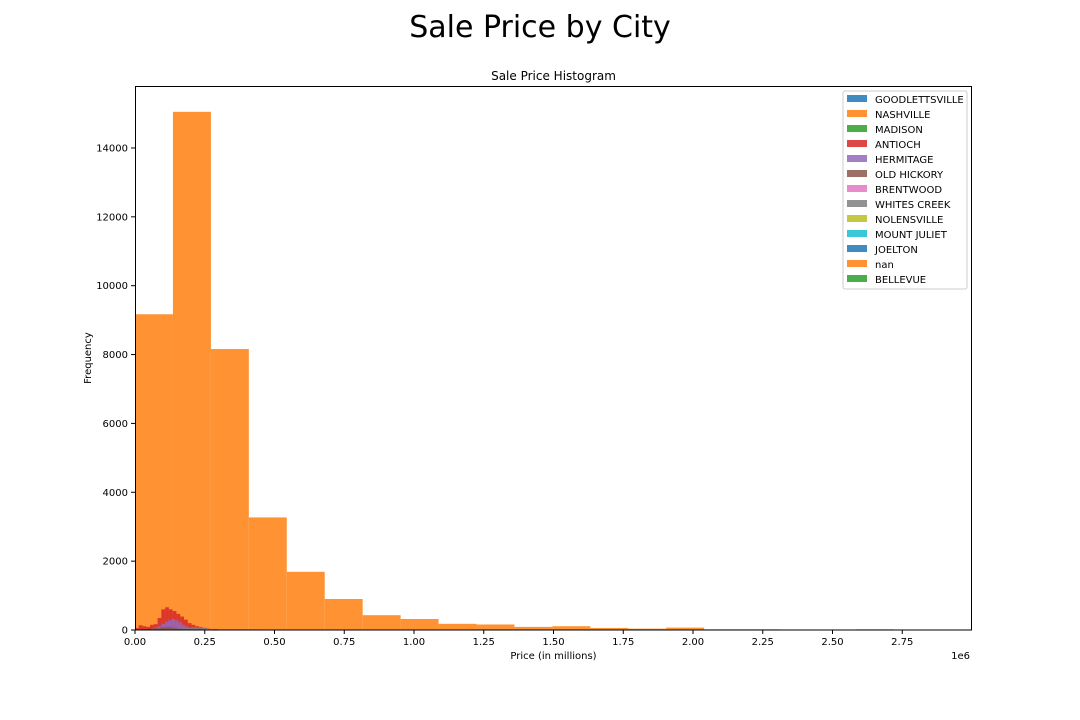  Describe the element at coordinates (908, 190) in the screenshot. I see `legend-label-brentwood: BRENTWOOD` at that location.